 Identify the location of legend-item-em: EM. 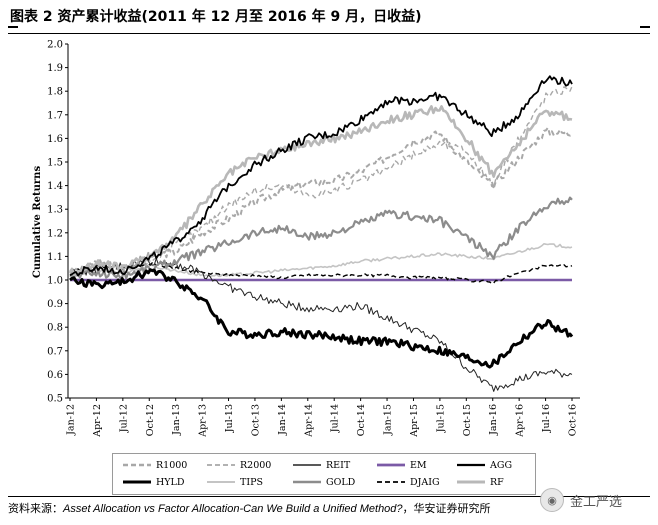
(402, 465).